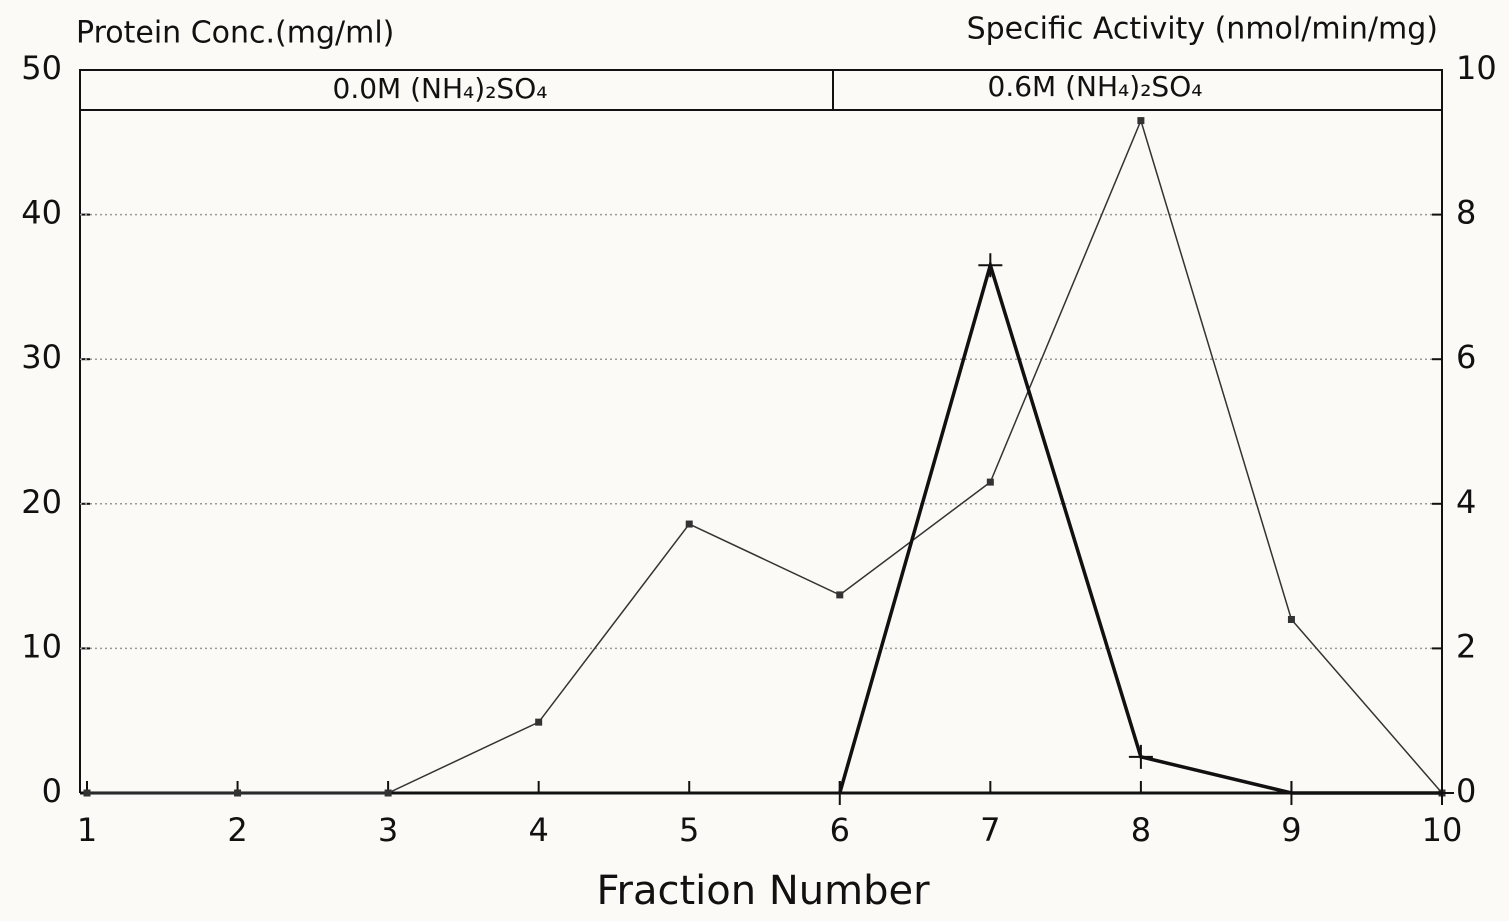  I want to click on x-tick-label: 9, so click(1291, 830).